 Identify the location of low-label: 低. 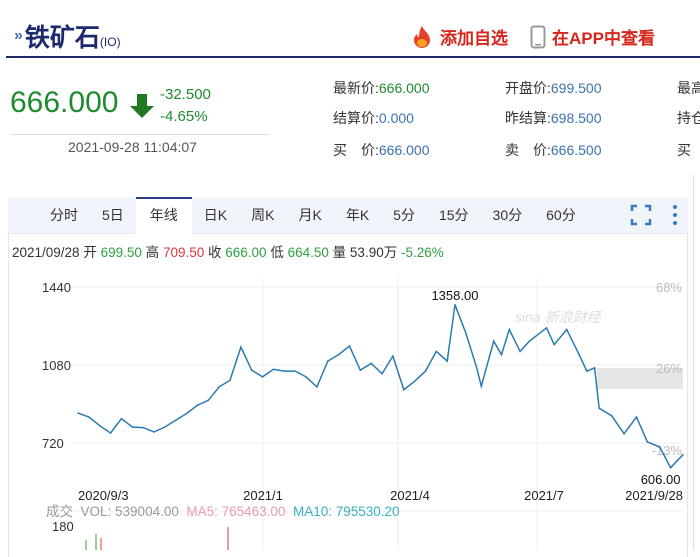
(277, 252).